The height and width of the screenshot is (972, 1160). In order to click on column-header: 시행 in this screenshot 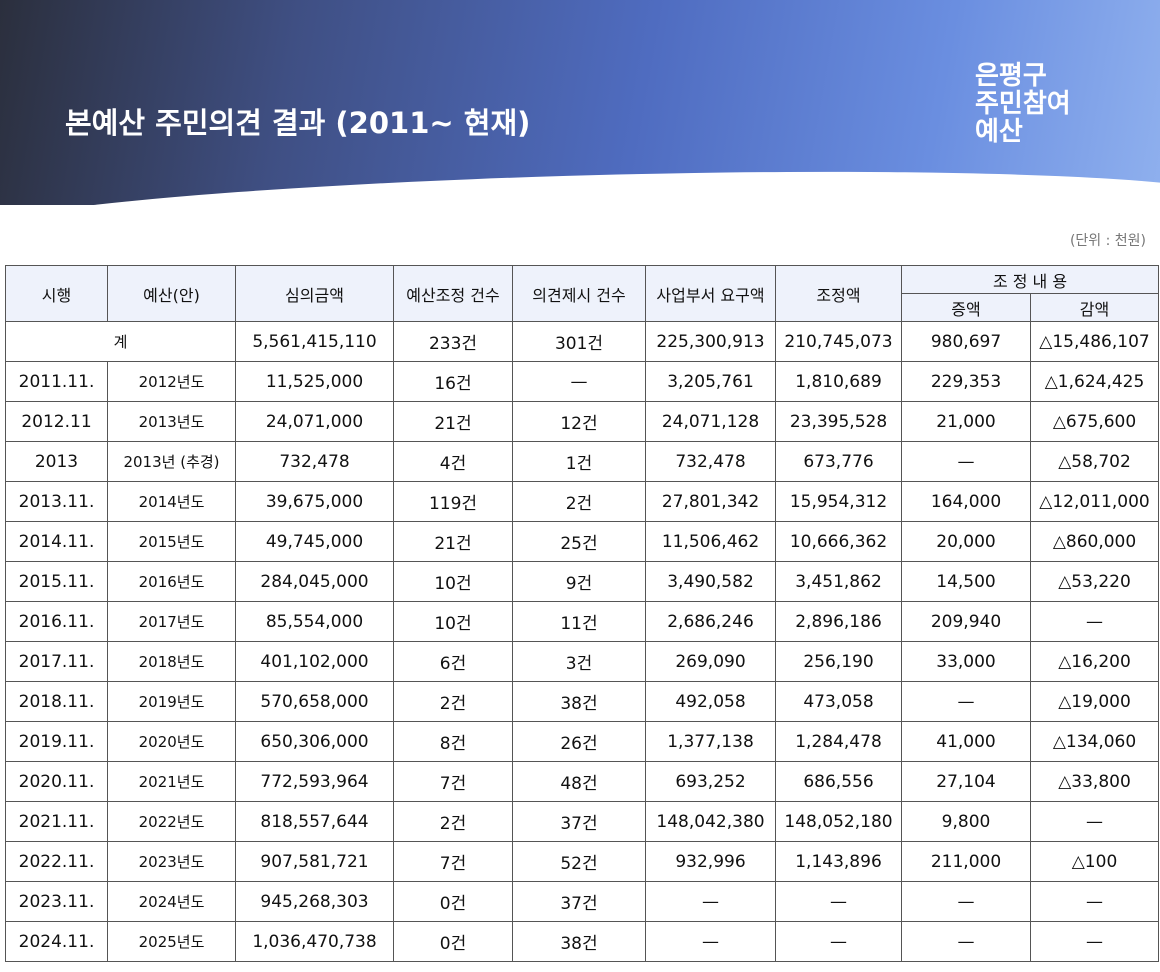, I will do `click(56, 293)`.